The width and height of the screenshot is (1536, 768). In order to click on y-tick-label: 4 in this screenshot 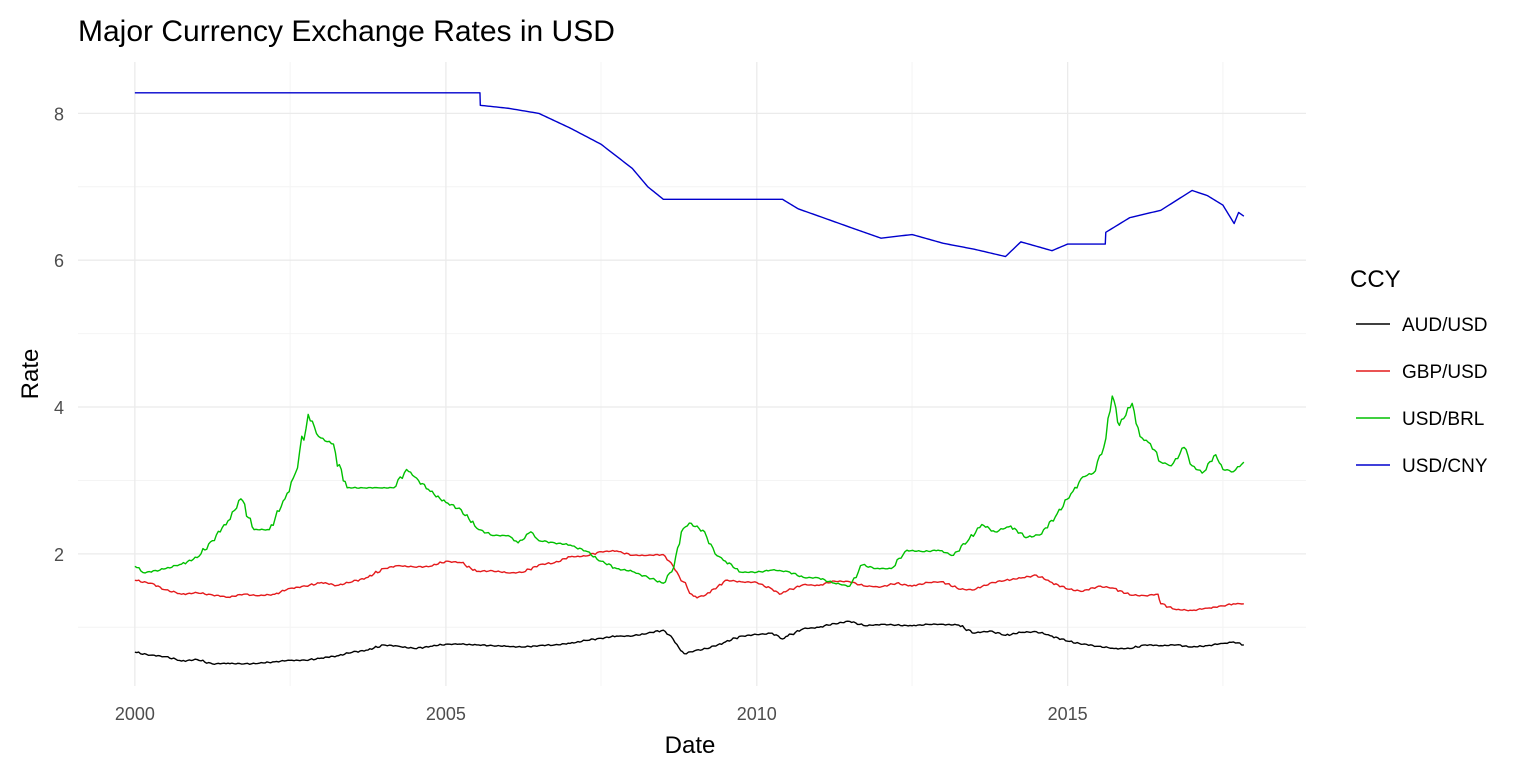, I will do `click(59, 408)`.